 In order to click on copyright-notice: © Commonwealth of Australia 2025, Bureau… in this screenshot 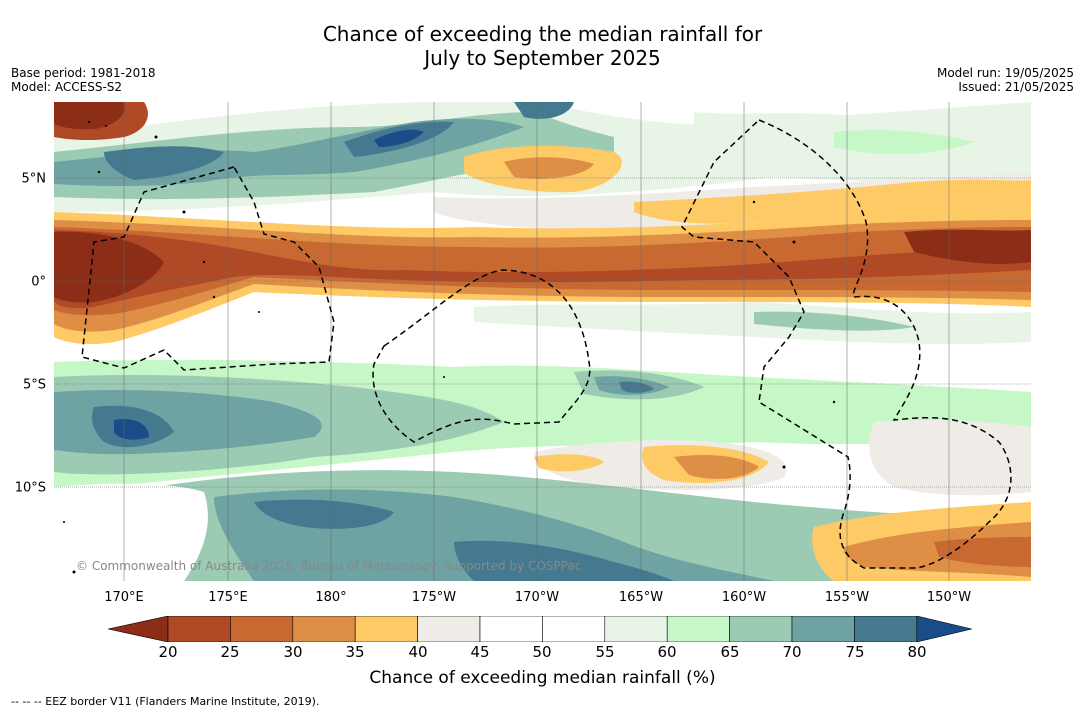, I will do `click(329, 566)`.